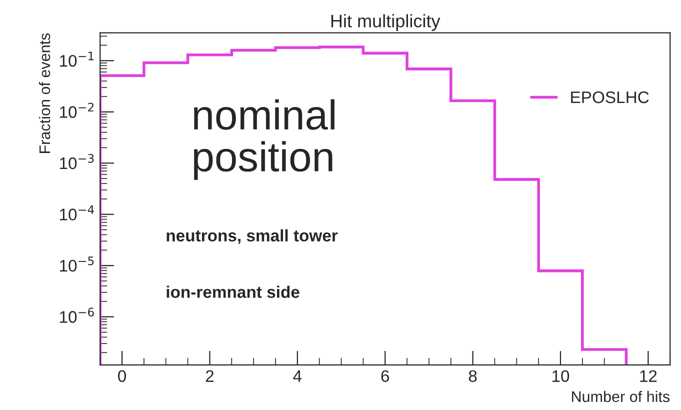 The image size is (681, 410). What do you see at coordinates (210, 376) in the screenshot?
I see `x-tick-label: 2` at bounding box center [210, 376].